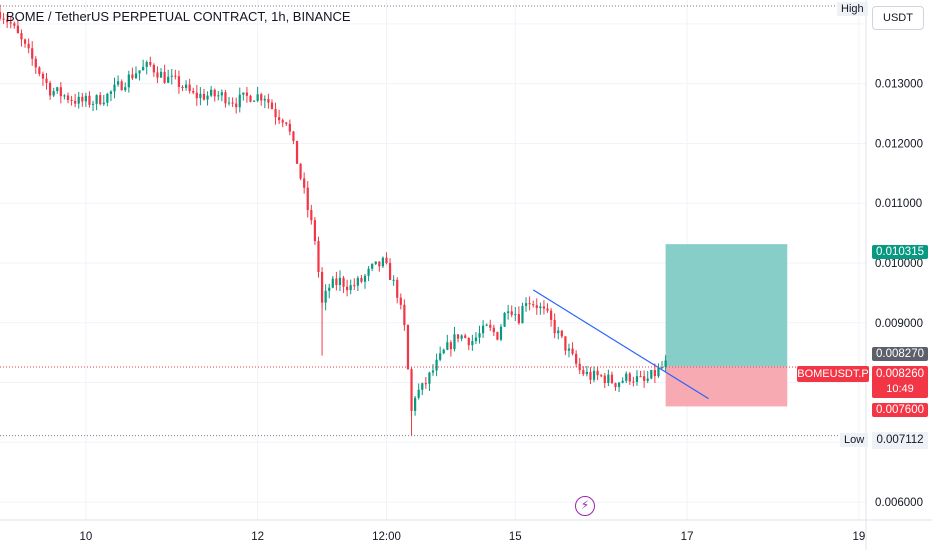  I want to click on lightning-bolt-icon: ⚡, so click(585, 506).